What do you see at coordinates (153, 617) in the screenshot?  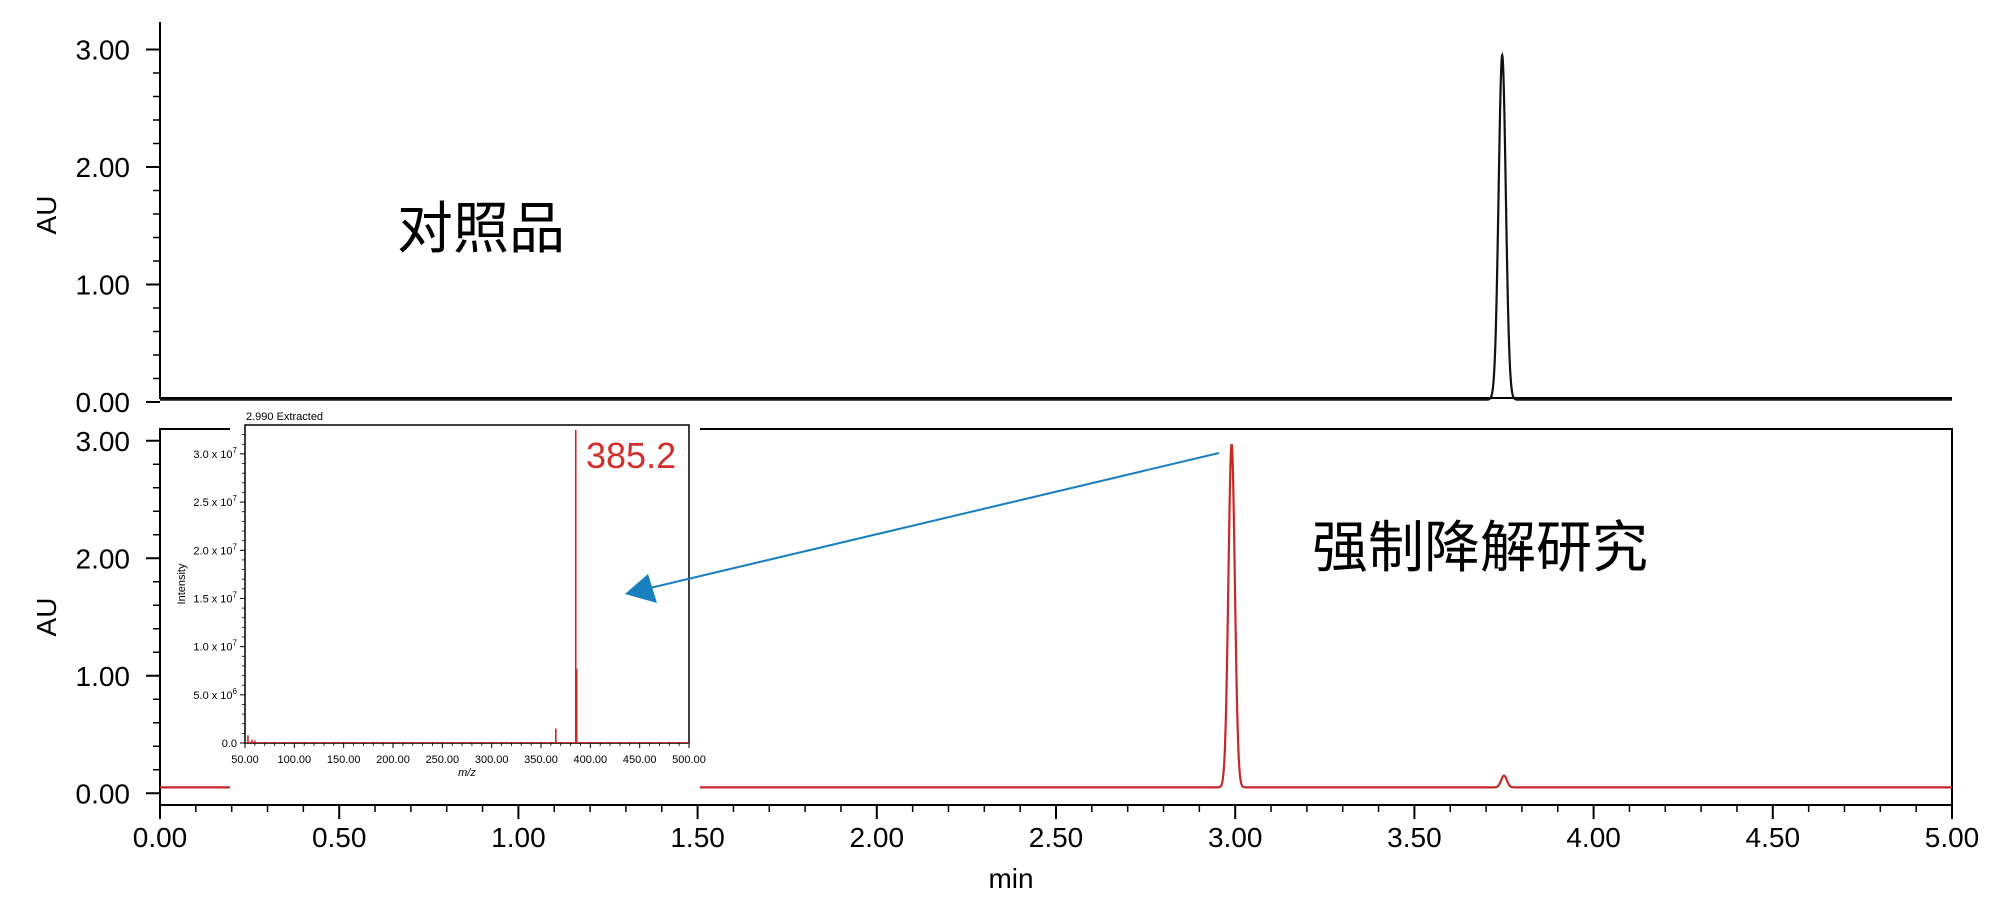 I see `bottom-y-axis-ticks` at bounding box center [153, 617].